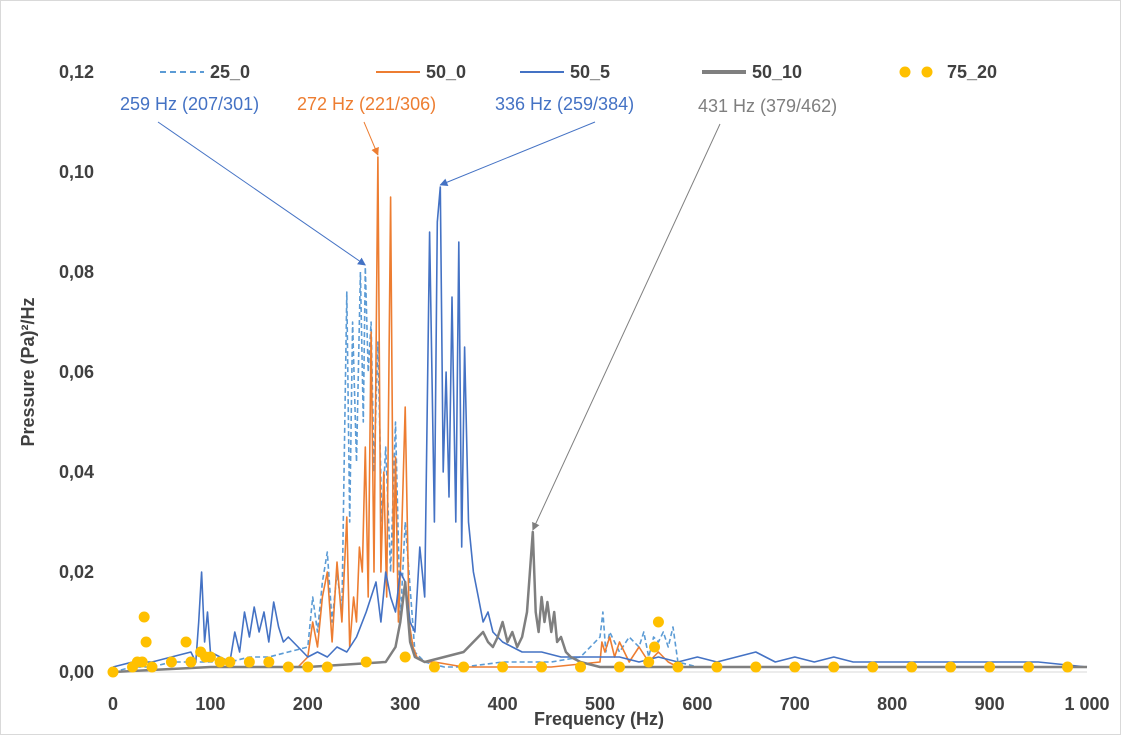  What do you see at coordinates (590, 72) in the screenshot?
I see `legend-label: 50_5` at bounding box center [590, 72].